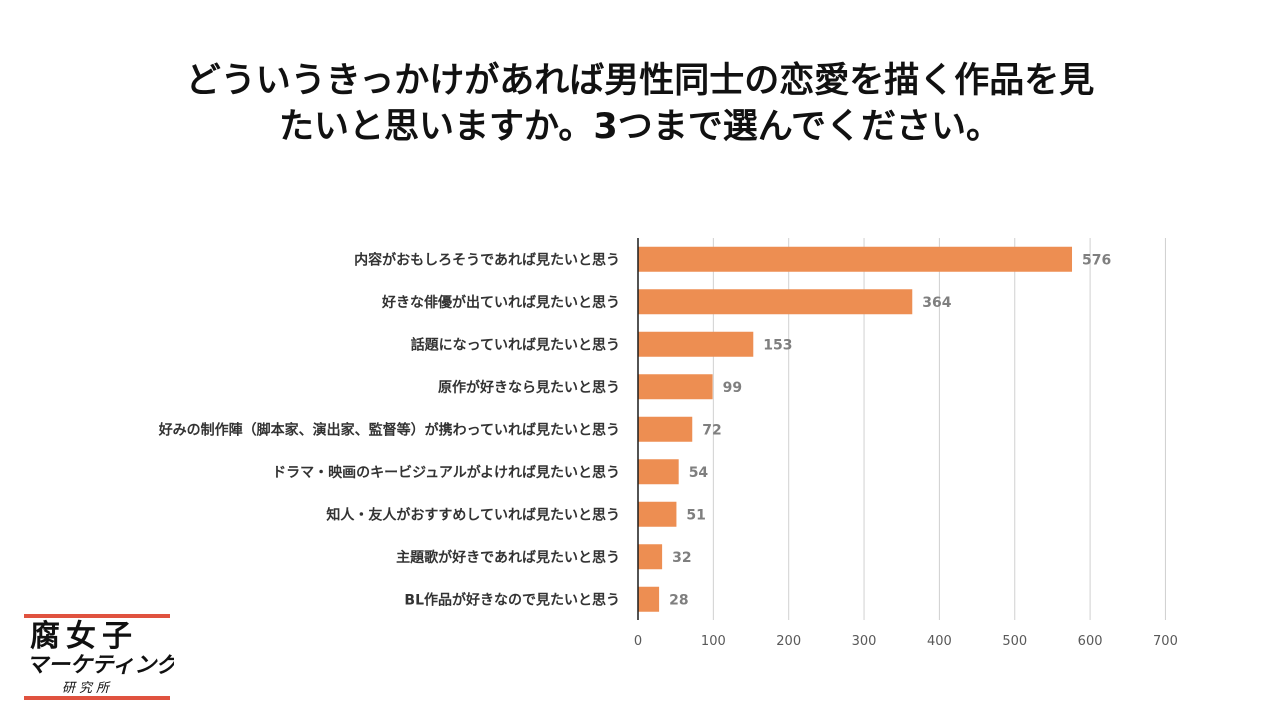 The height and width of the screenshot is (720, 1280). I want to click on category-label: 知人・友人がおすすめしていれば見たいと思う, so click(473, 514).